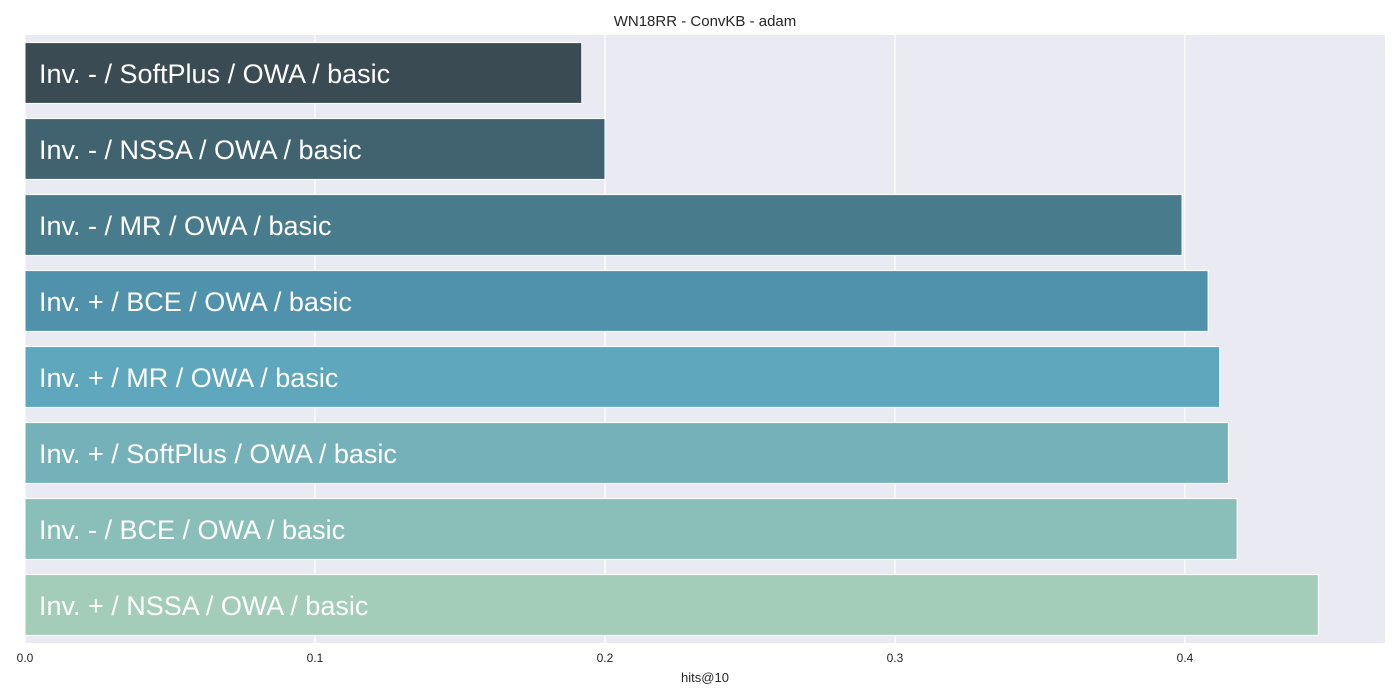  Describe the element at coordinates (195, 302) in the screenshot. I see `bar-category-label: Inv. + / BCE / OWA / basic` at that location.